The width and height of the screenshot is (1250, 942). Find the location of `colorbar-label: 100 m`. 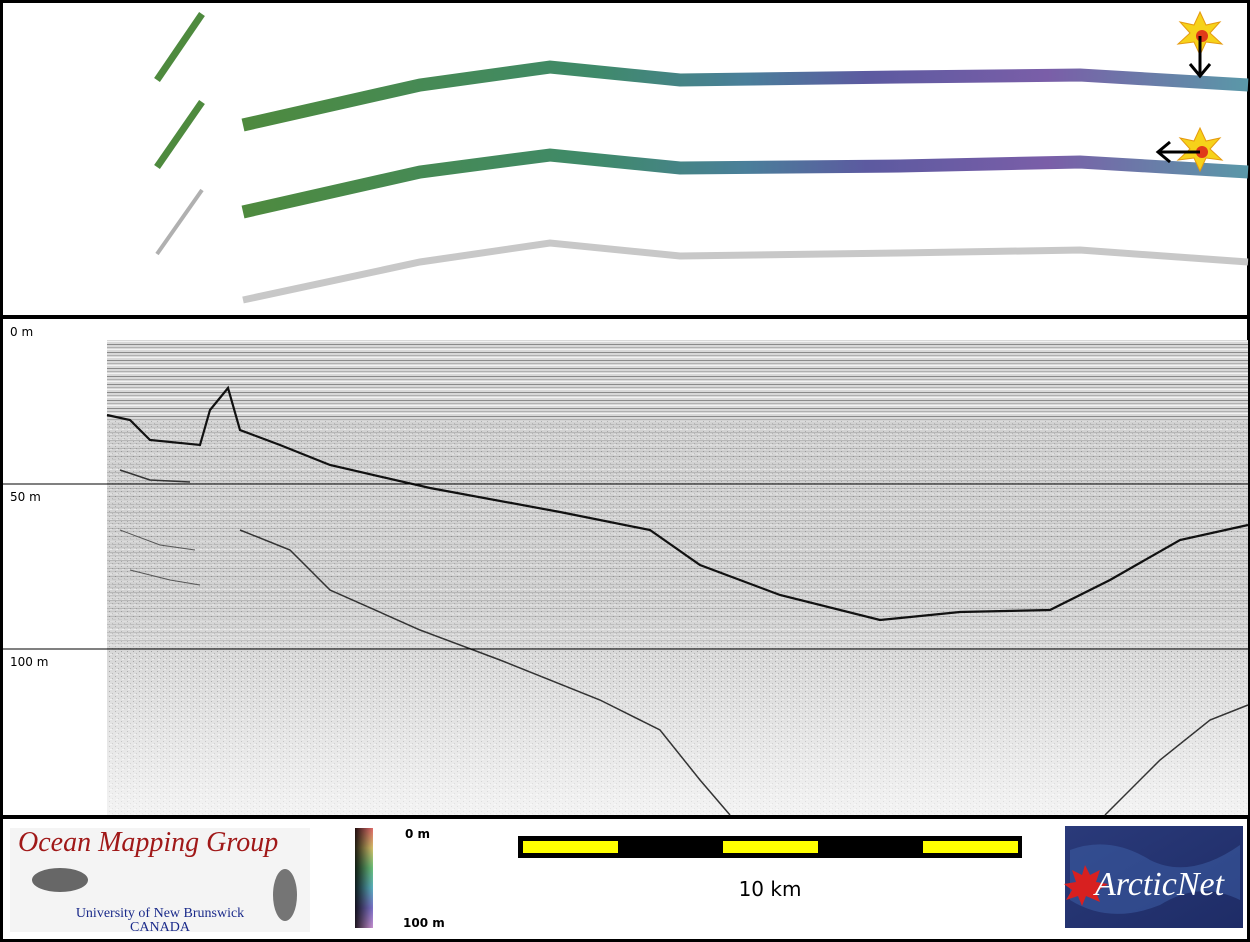

colorbar-label: 100 m is located at coordinates (424, 923).